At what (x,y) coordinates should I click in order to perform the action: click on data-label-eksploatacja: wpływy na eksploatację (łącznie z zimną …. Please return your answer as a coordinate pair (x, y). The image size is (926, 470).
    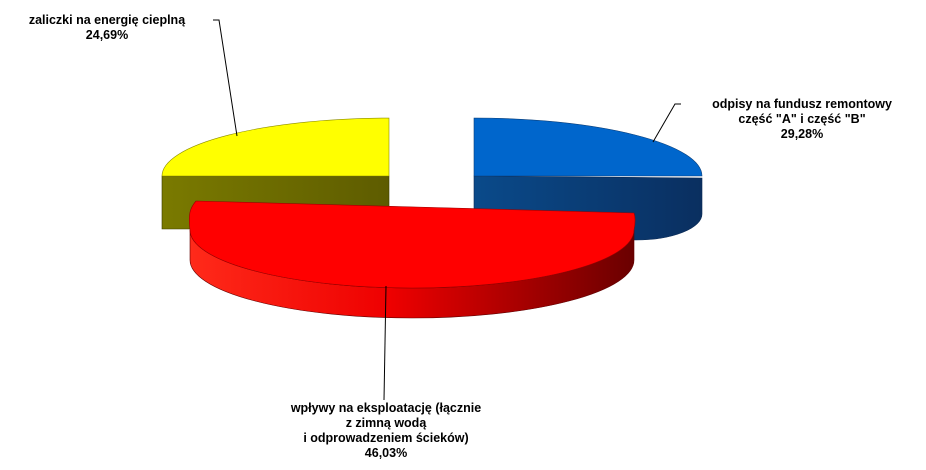
    Looking at the image, I should click on (386, 431).